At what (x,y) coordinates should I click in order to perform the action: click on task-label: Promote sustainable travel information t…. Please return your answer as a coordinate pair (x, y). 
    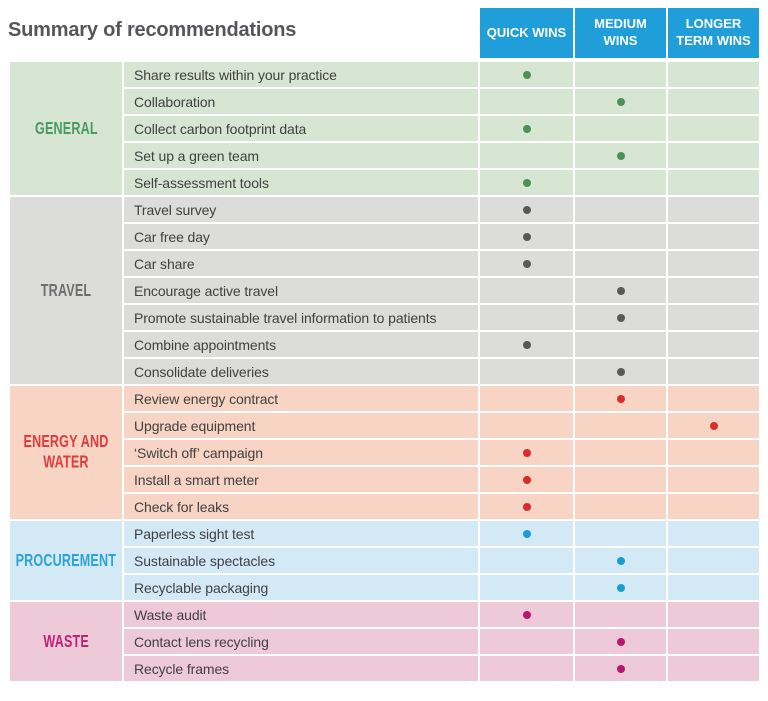
    Looking at the image, I should click on (285, 317).